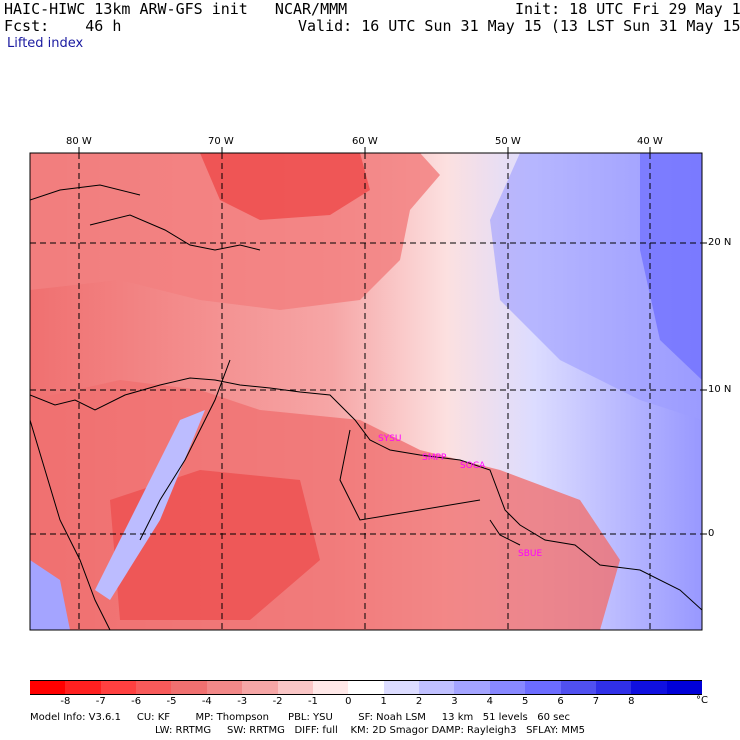 The image size is (740, 740). What do you see at coordinates (711, 533) in the screenshot?
I see `lat-label-0: 0` at bounding box center [711, 533].